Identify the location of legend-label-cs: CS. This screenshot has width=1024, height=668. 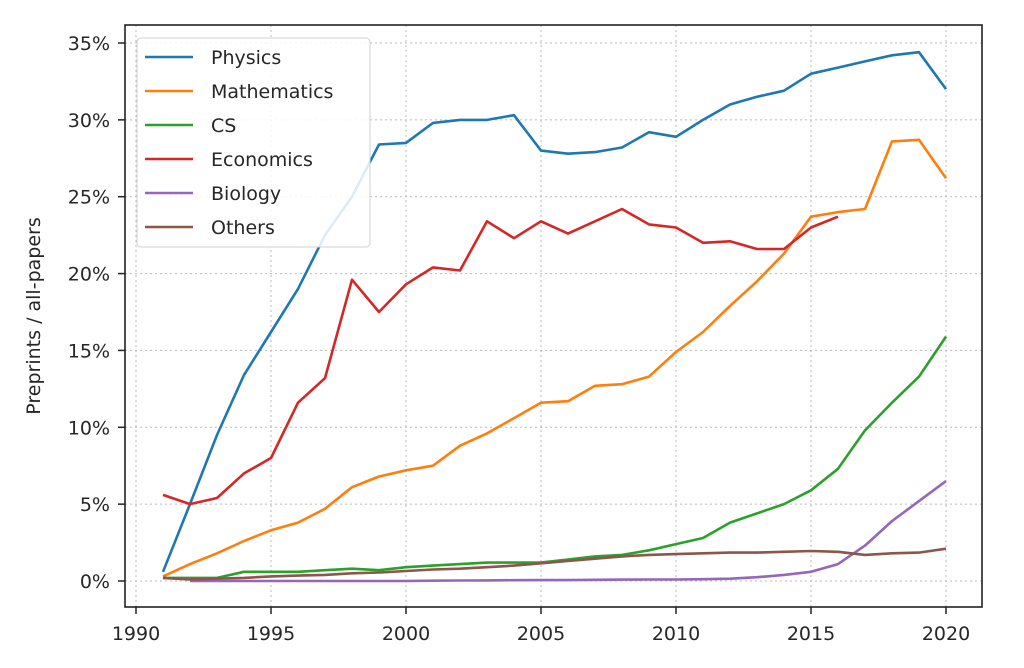
(223, 126).